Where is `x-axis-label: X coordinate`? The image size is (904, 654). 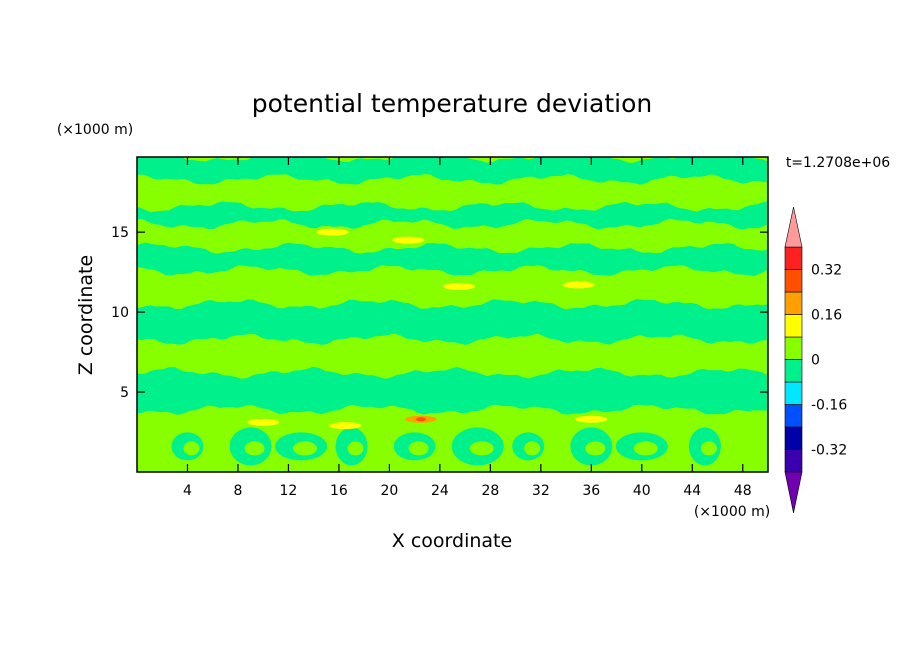
x-axis-label: X coordinate is located at coordinates (452, 541).